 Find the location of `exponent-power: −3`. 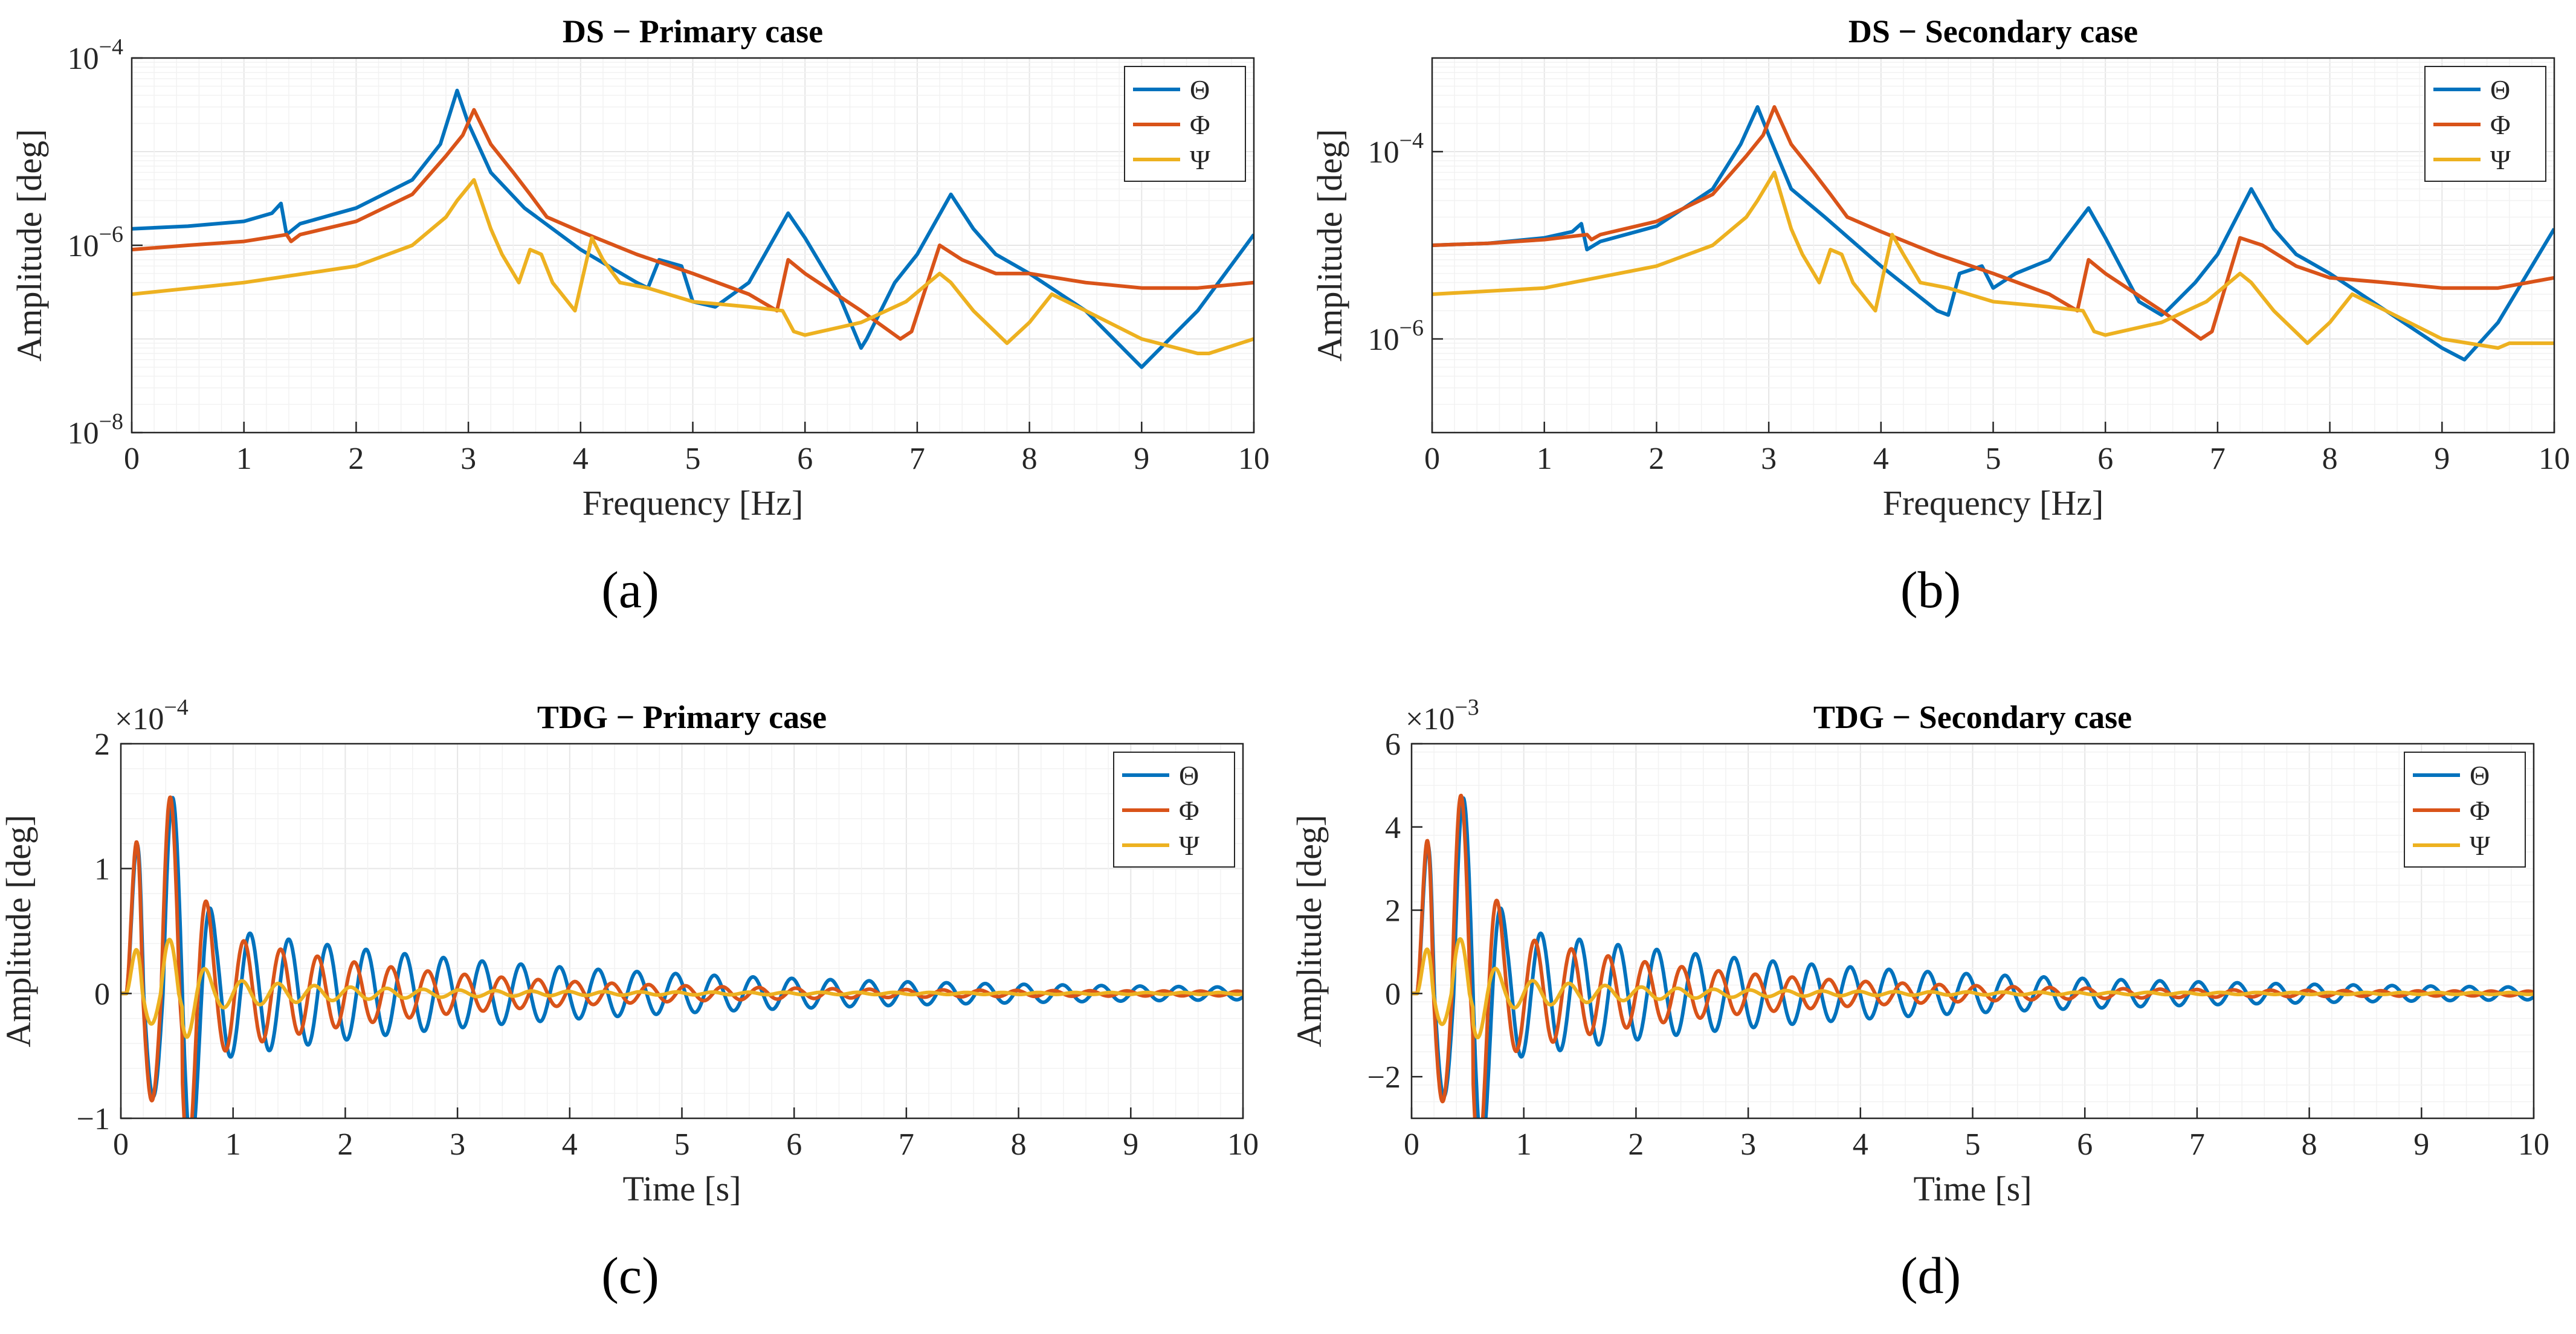

exponent-power: −3 is located at coordinates (1467, 707).